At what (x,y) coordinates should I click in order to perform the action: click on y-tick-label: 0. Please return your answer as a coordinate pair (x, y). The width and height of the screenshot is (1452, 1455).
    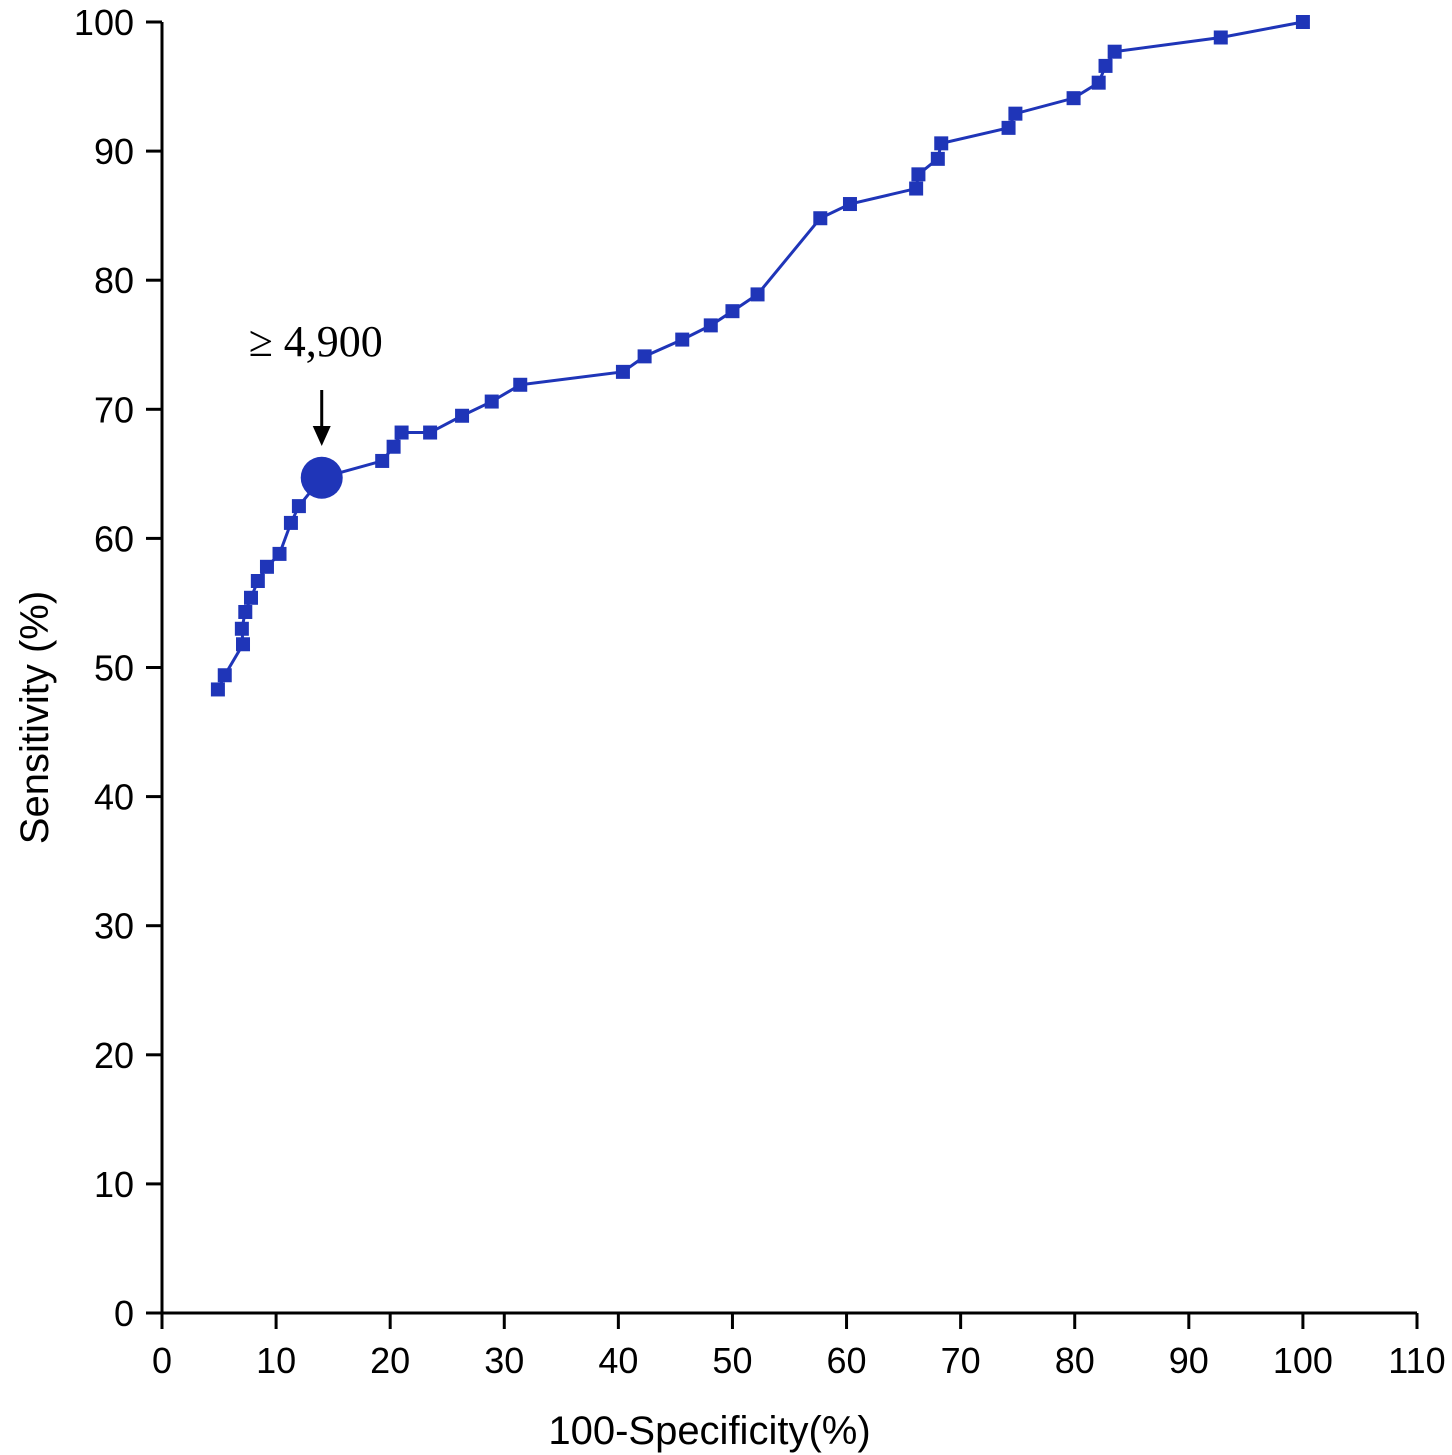
    Looking at the image, I should click on (124, 1313).